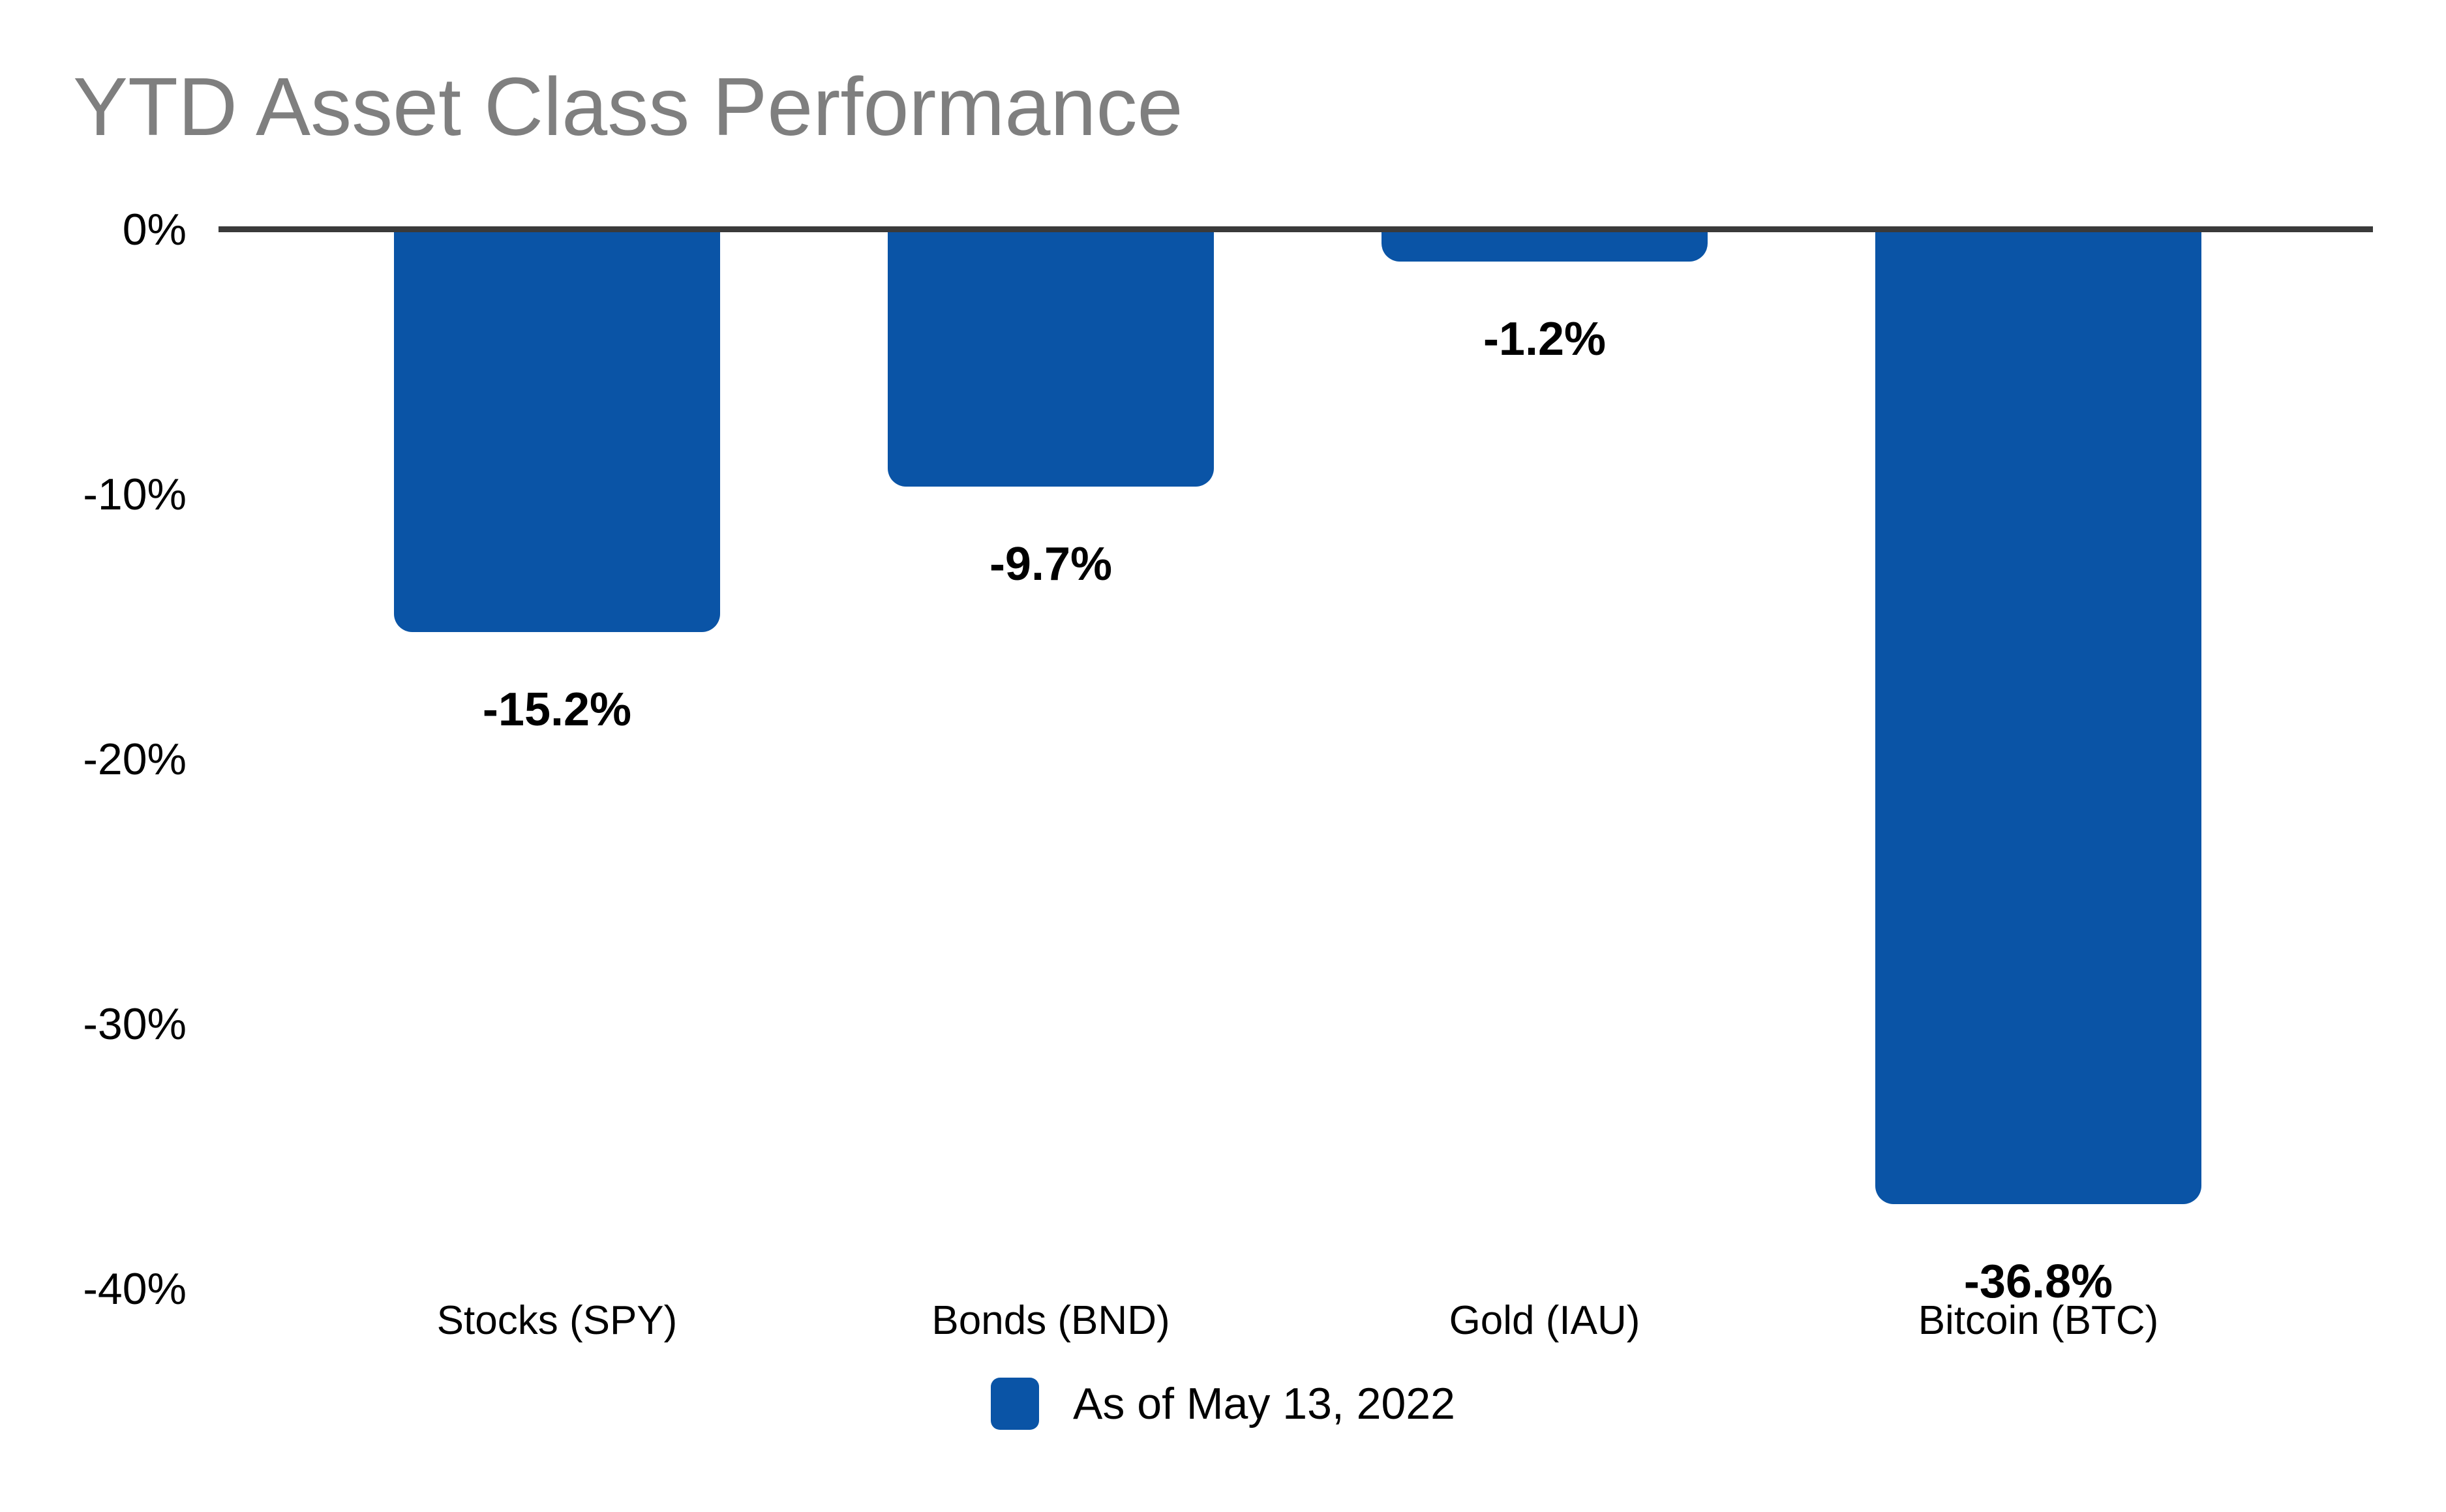 The width and height of the screenshot is (2446, 1512). I want to click on chart-title: YTD Asset Class Performance, so click(628, 107).